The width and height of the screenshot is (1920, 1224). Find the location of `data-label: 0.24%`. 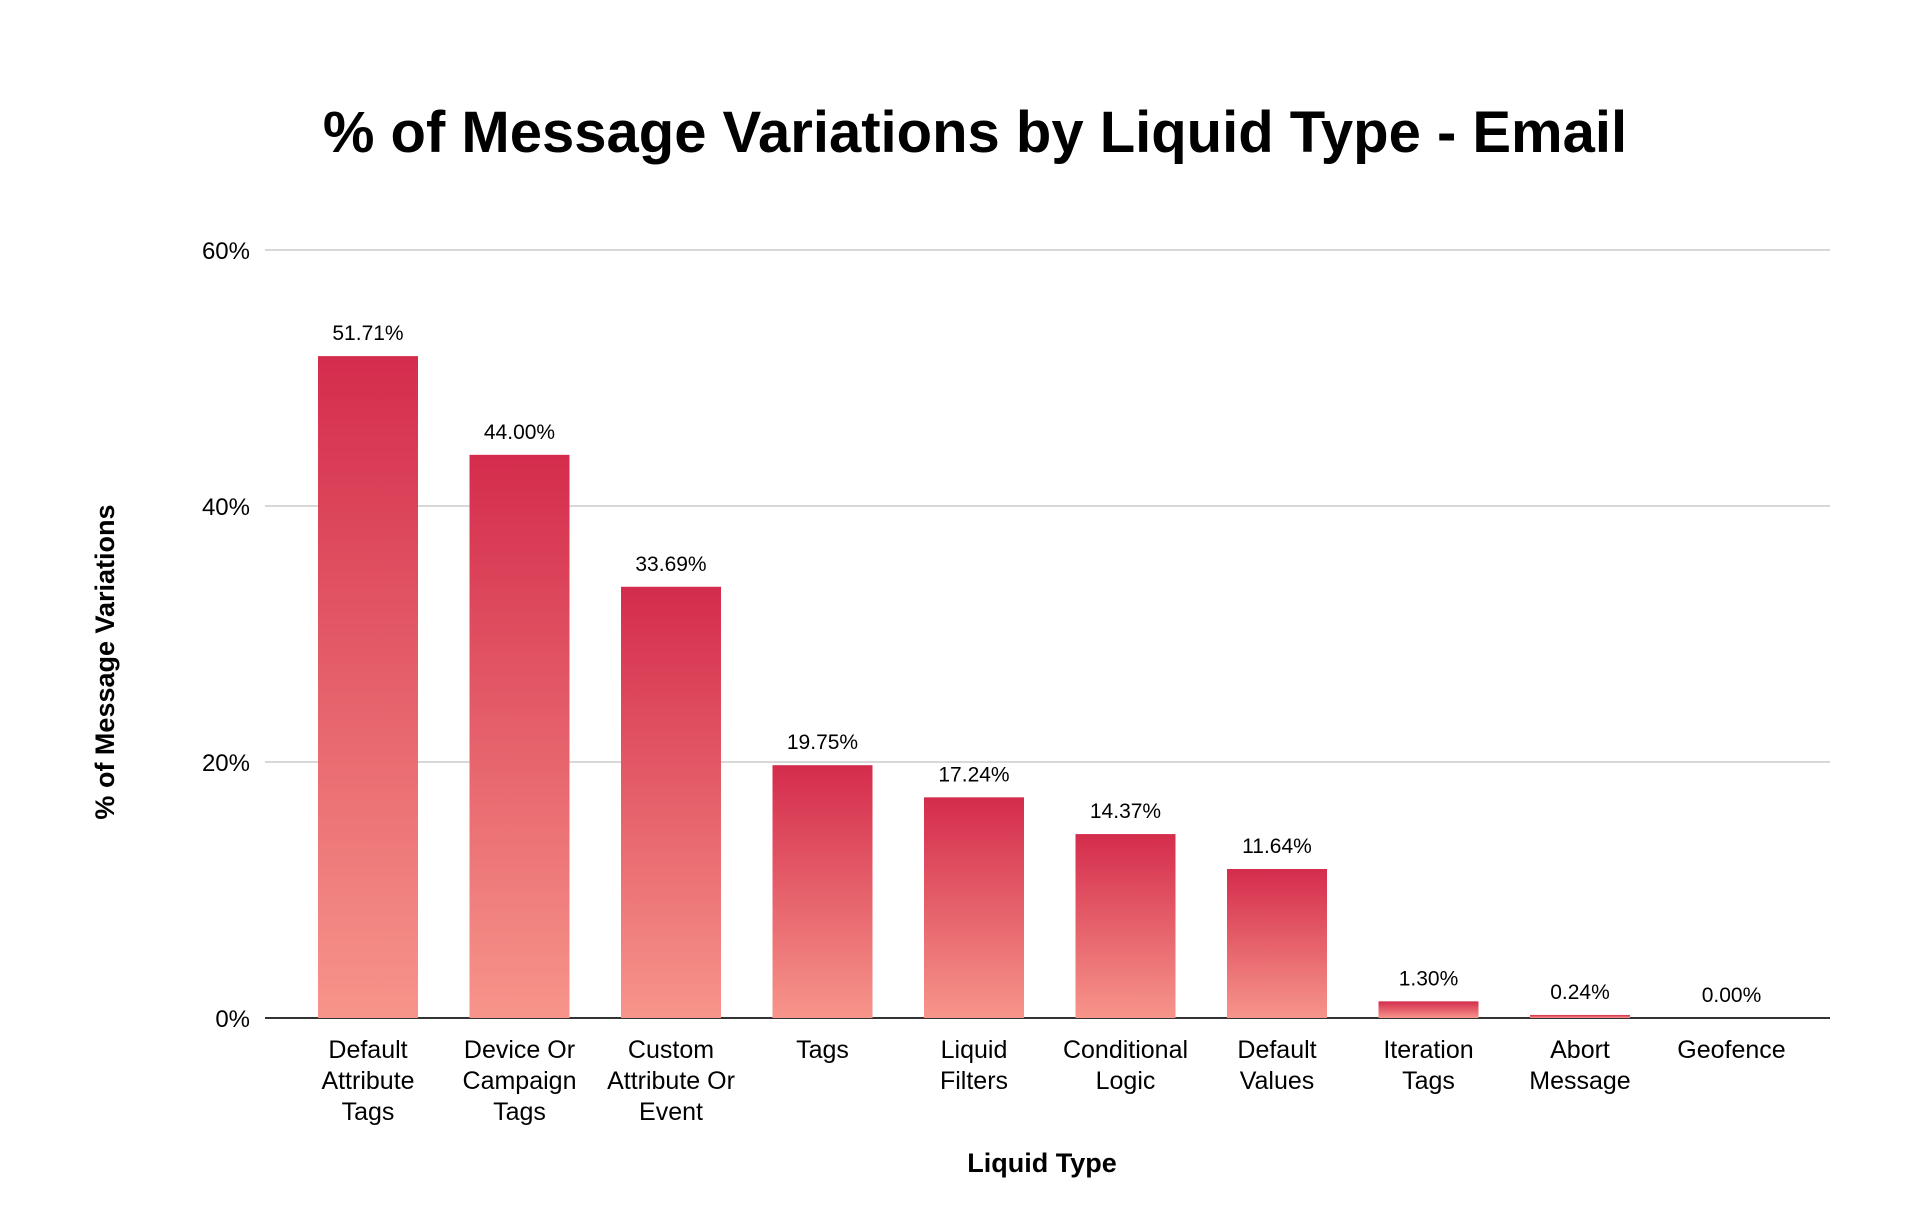

data-label: 0.24% is located at coordinates (1580, 992).